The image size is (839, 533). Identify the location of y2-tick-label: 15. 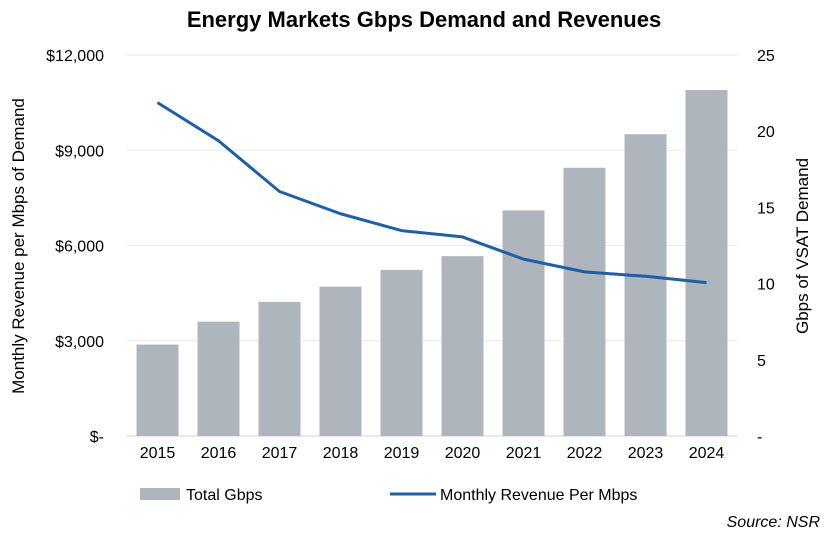
(766, 208).